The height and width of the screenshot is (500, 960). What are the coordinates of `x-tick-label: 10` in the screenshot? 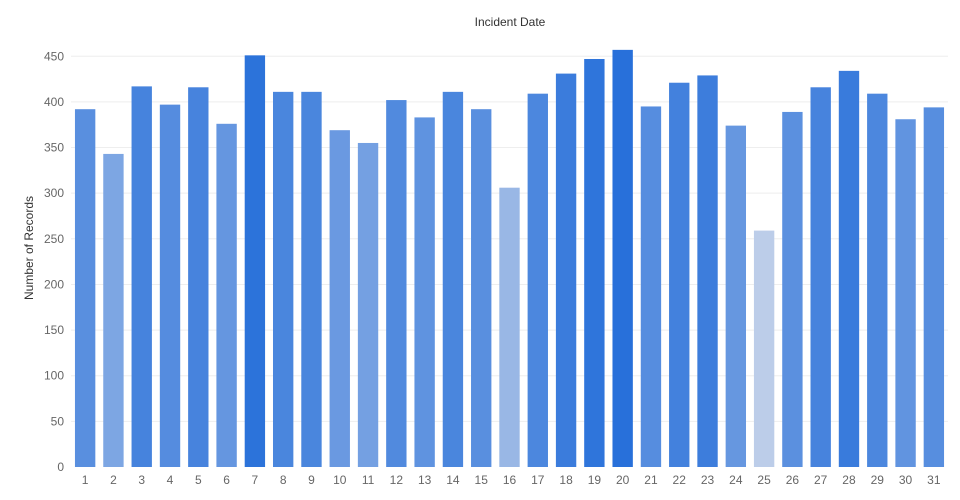 It's located at (340, 480).